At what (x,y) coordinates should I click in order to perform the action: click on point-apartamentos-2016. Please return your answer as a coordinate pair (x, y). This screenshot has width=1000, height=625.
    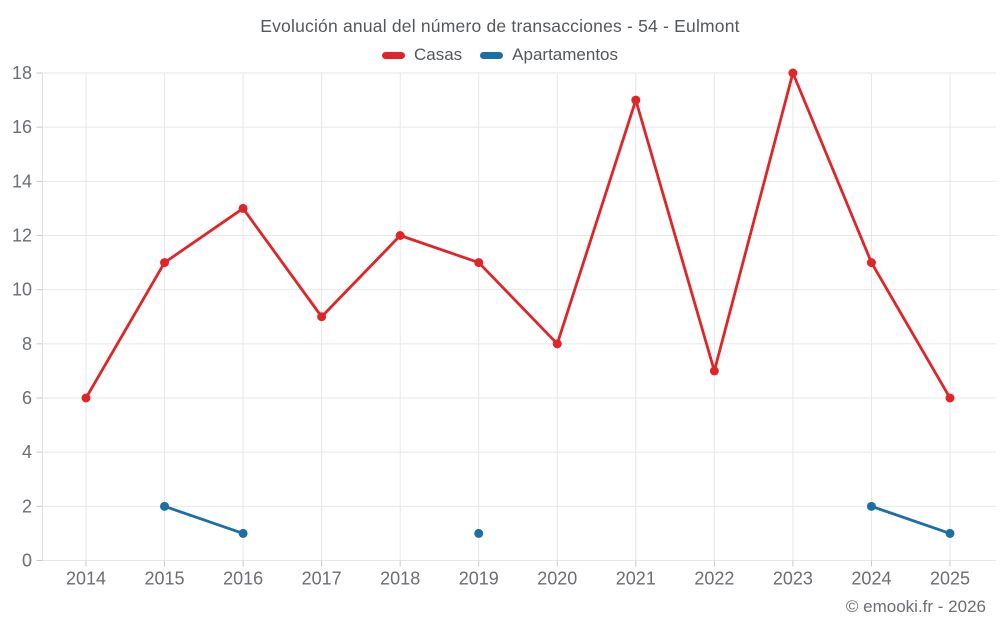
    Looking at the image, I should click on (243, 533).